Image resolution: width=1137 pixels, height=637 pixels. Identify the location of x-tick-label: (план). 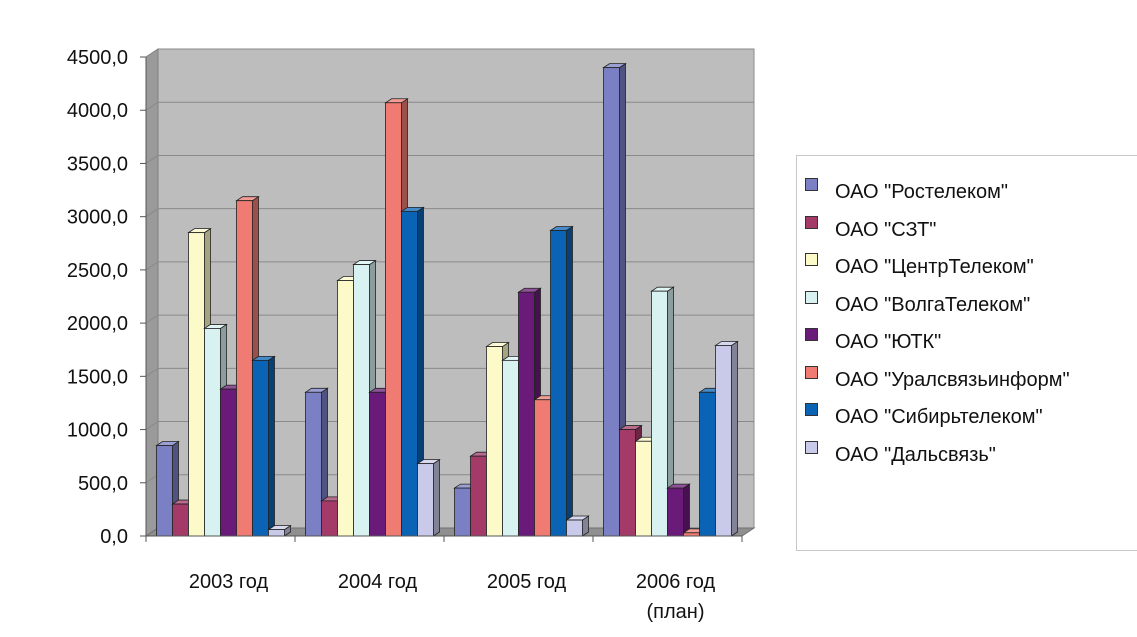
(676, 612).